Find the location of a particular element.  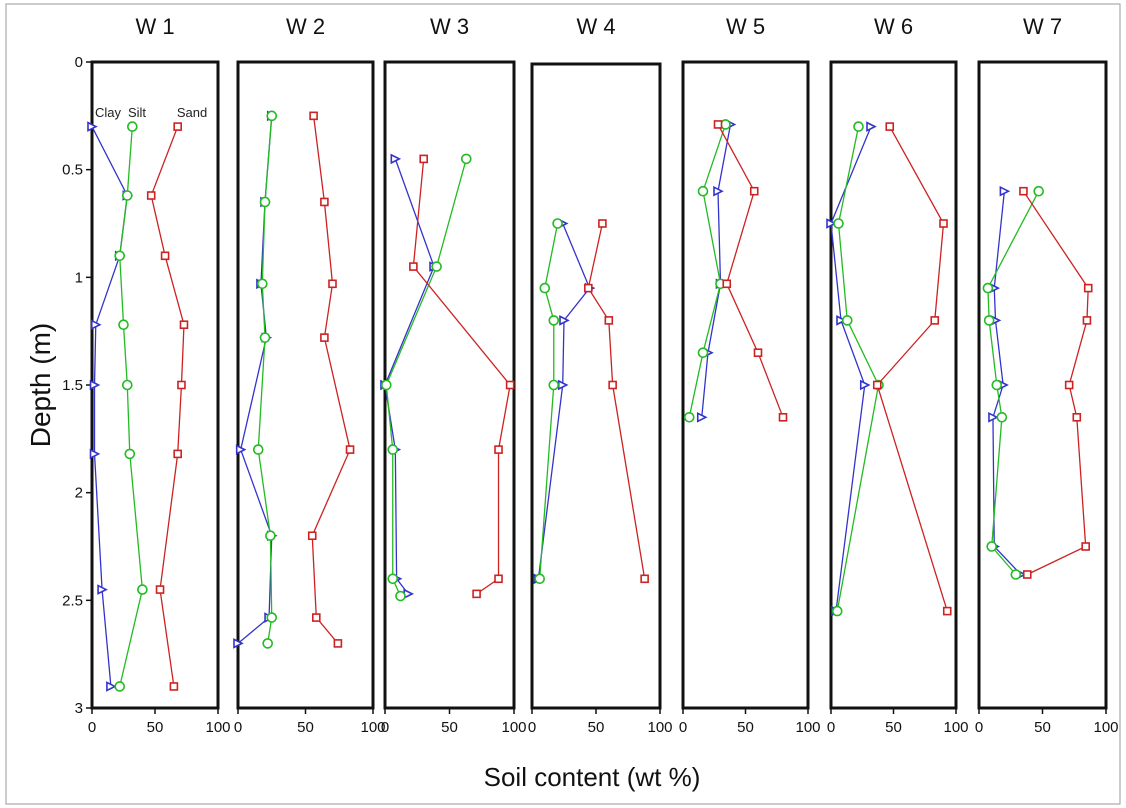

panel-title: W 1 is located at coordinates (154, 26).